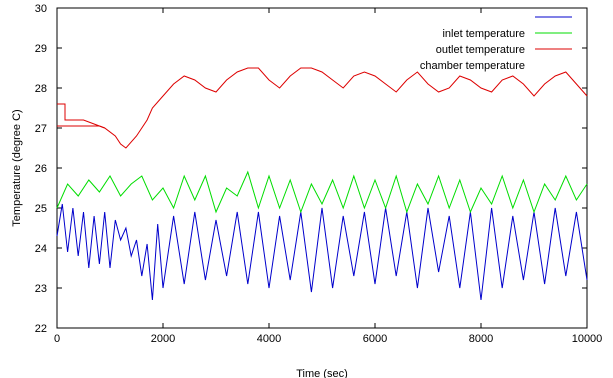 The height and width of the screenshot is (378, 613). I want to click on y-tick-label-2: 24, so click(41, 249).